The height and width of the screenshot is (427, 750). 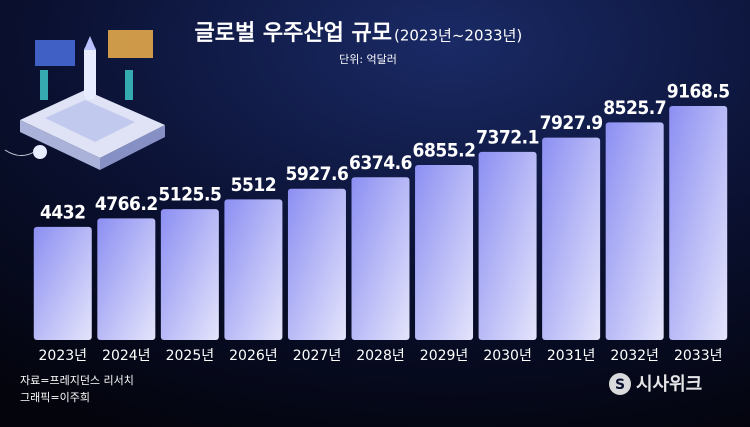 I want to click on source: 자료=프레지던스 리서치, so click(x=77, y=380).